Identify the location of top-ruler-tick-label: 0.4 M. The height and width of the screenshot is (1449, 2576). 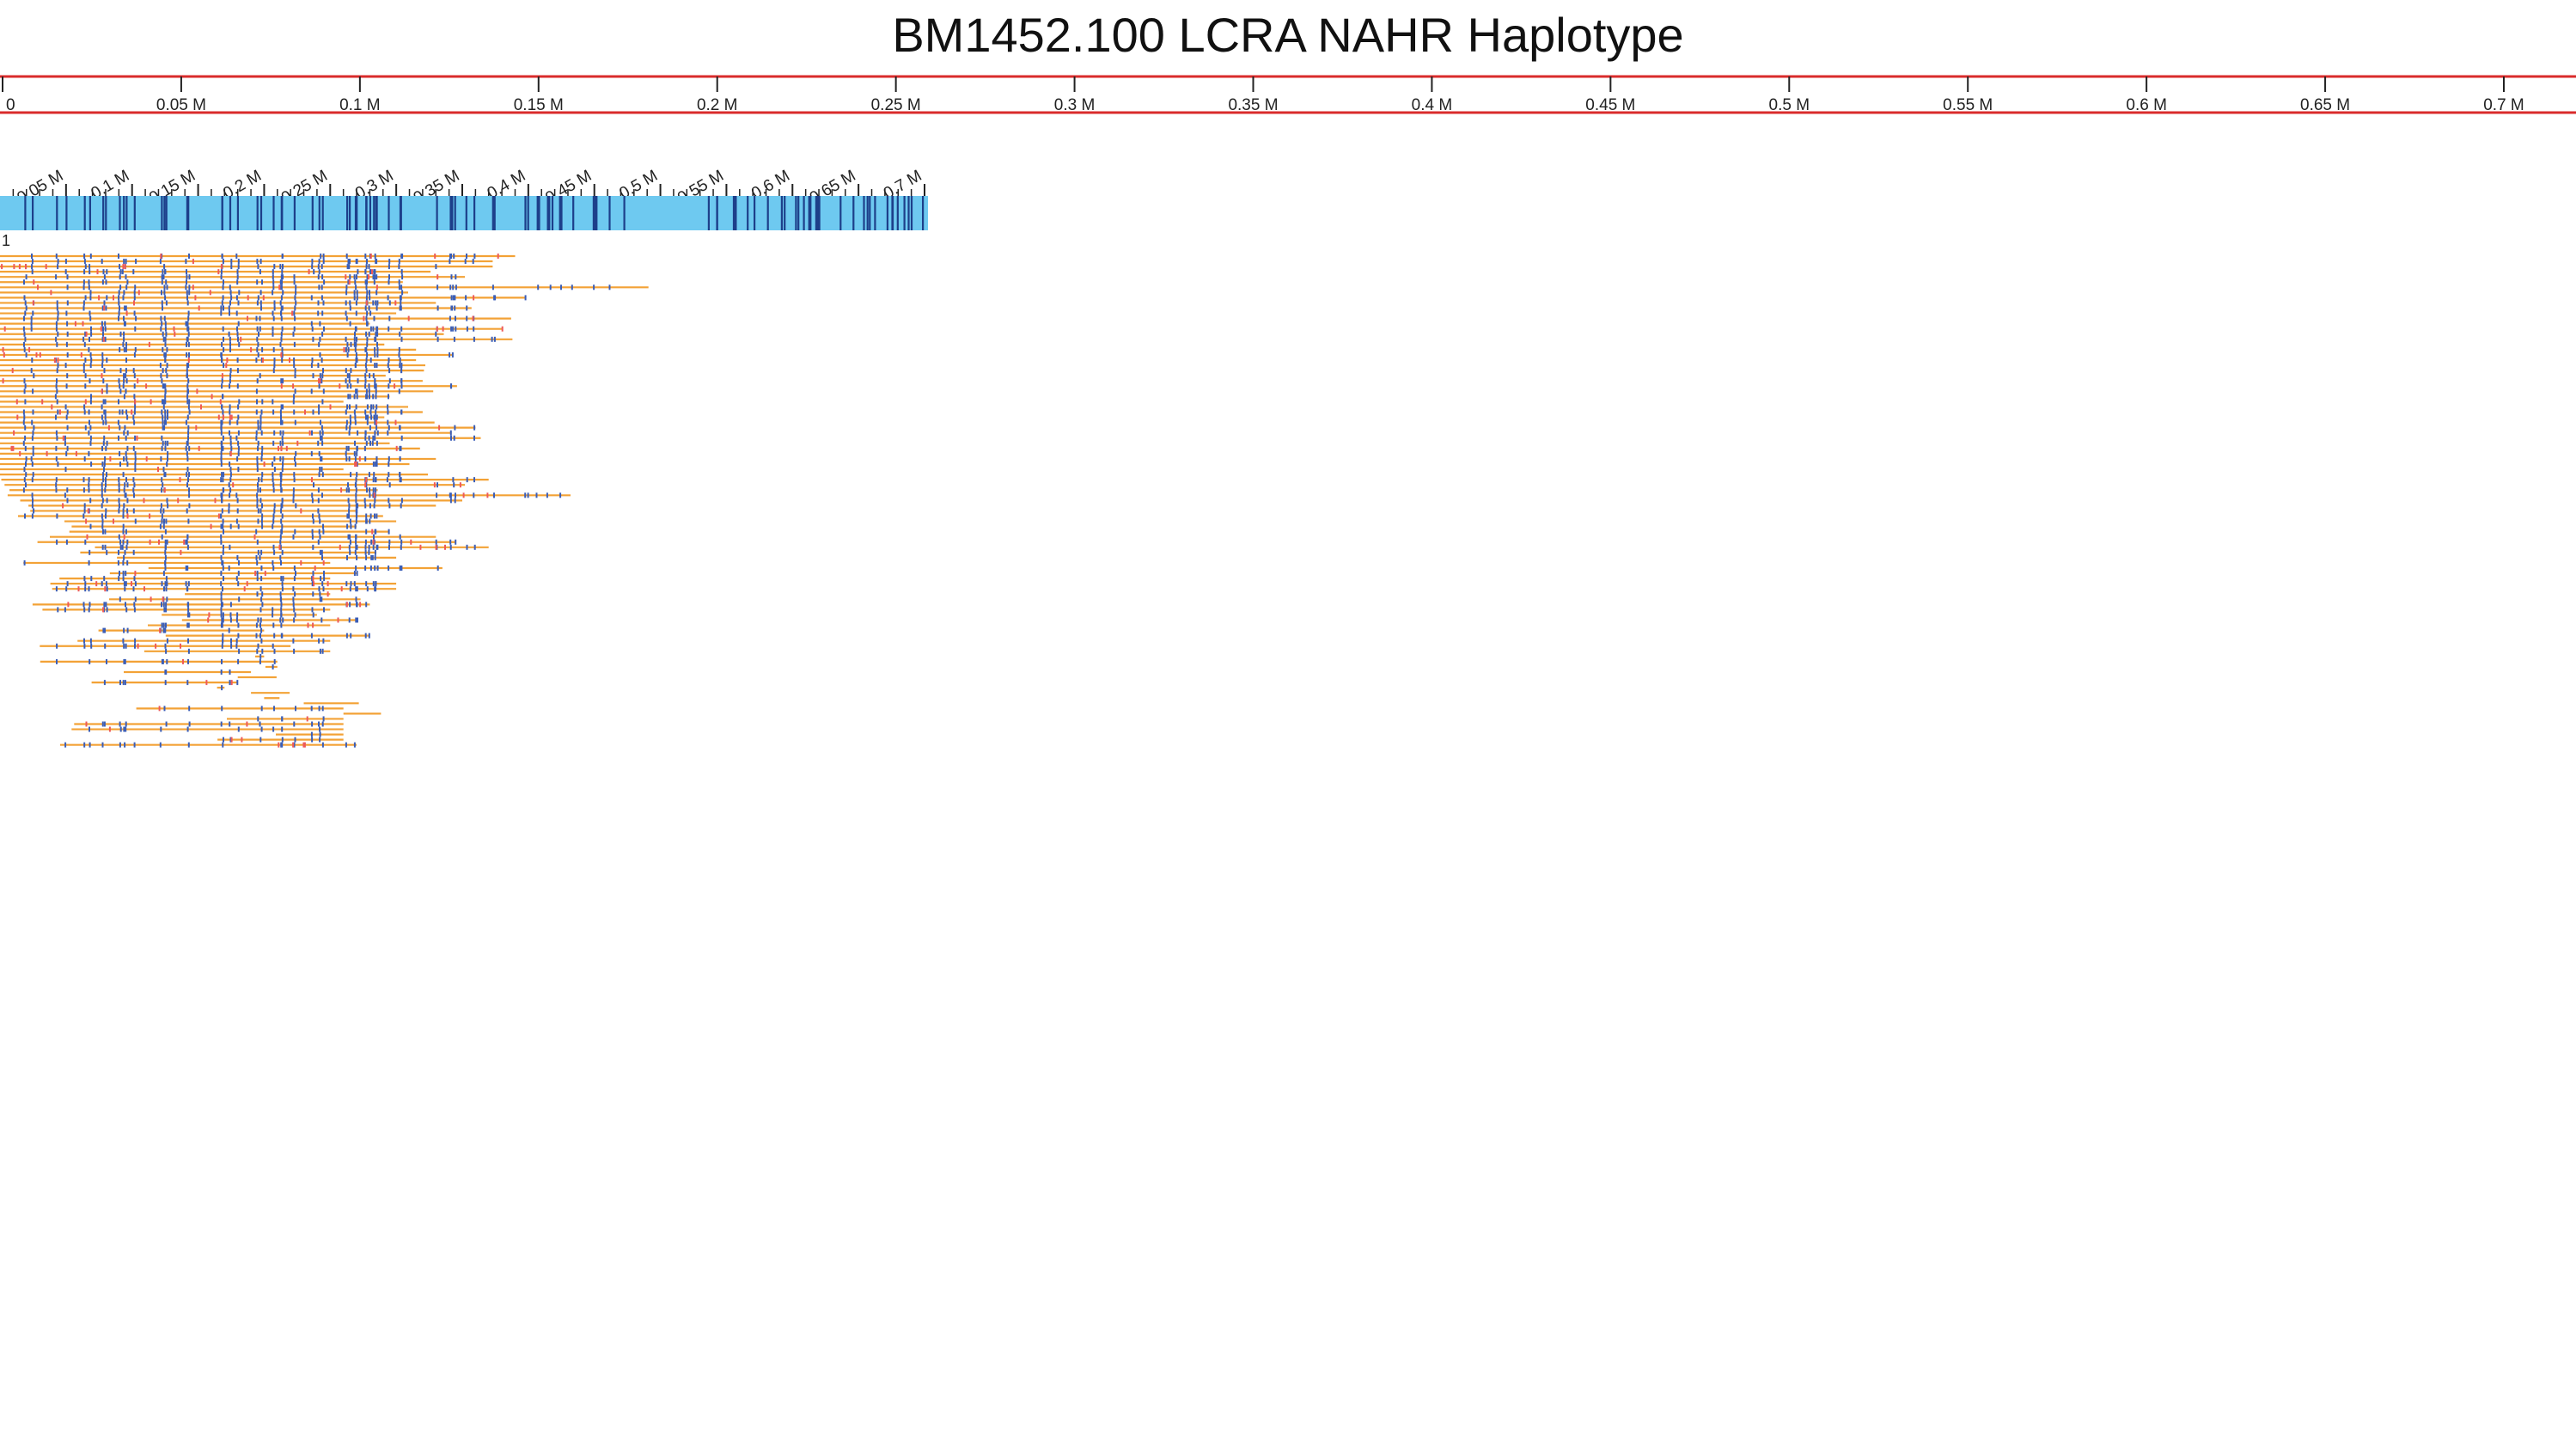
(1432, 105).